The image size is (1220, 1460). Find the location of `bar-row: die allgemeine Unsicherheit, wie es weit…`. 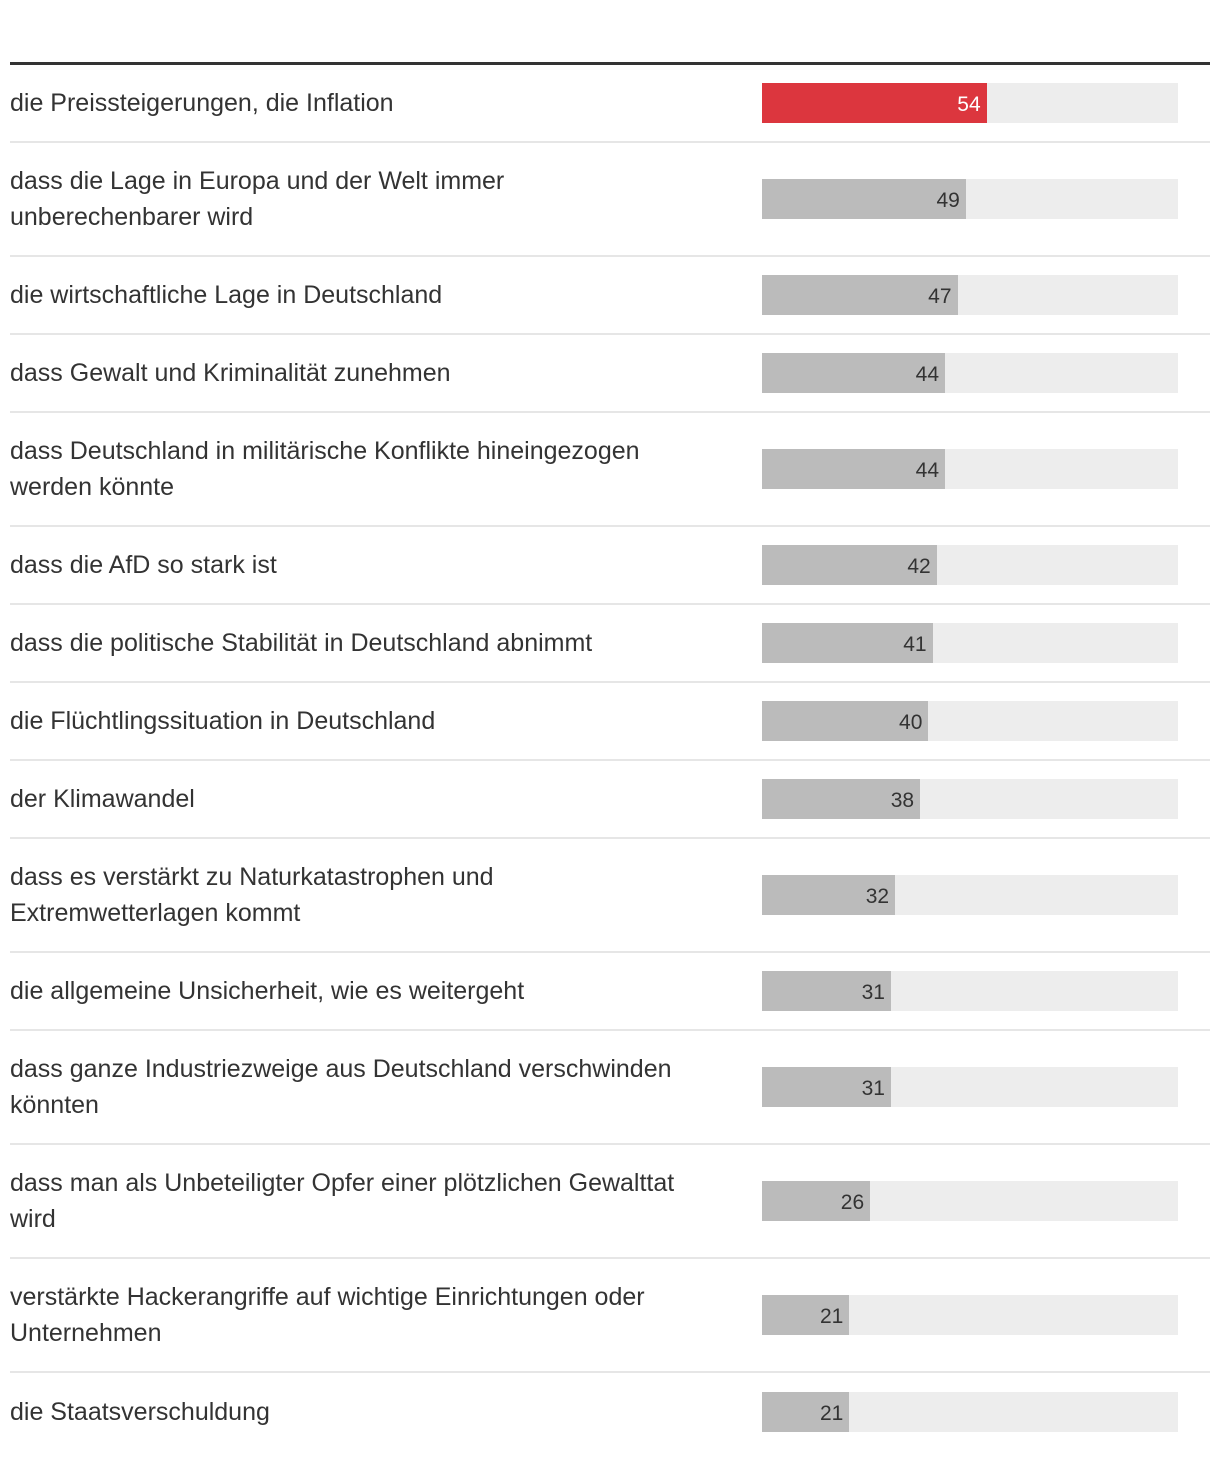

bar-row: die allgemeine Unsicherheit, wie es weit… is located at coordinates (610, 992).